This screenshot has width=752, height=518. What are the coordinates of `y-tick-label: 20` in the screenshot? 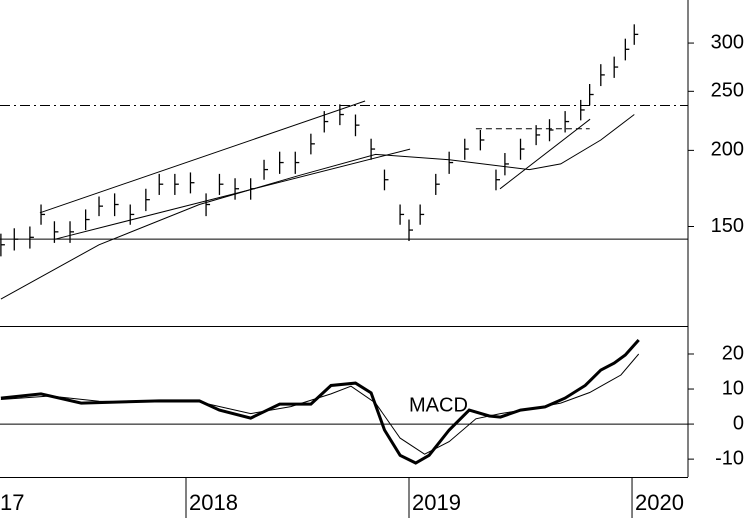 It's located at (733, 353).